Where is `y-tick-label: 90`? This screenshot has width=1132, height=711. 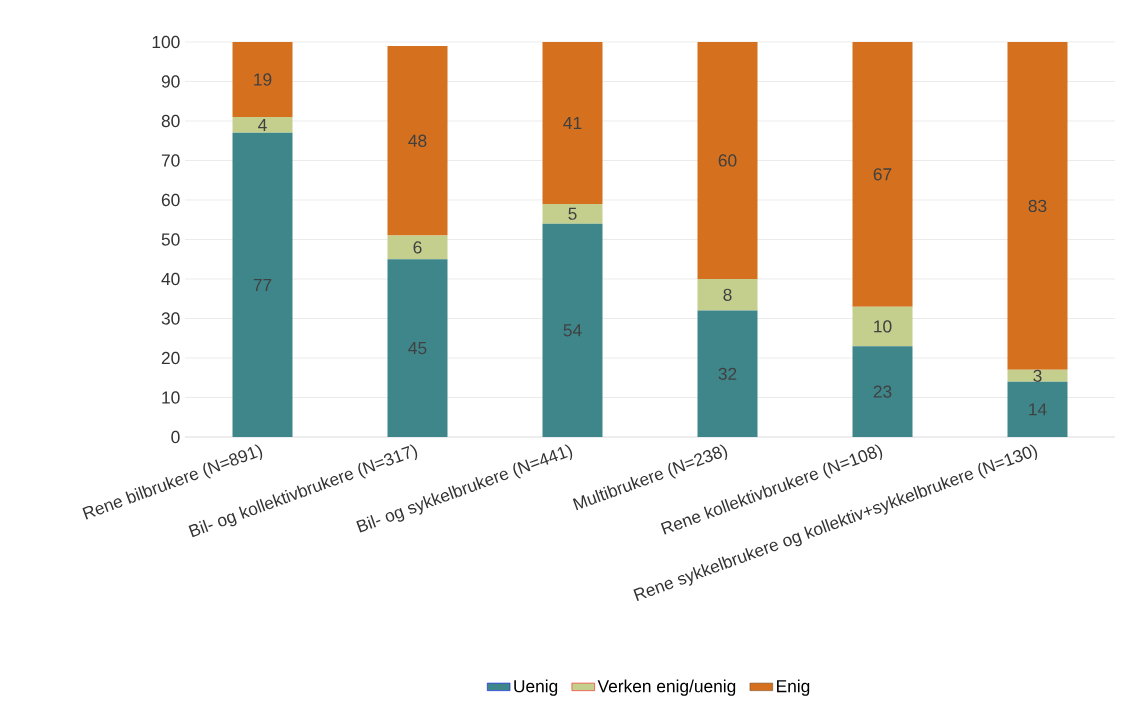
y-tick-label: 90 is located at coordinates (170, 81).